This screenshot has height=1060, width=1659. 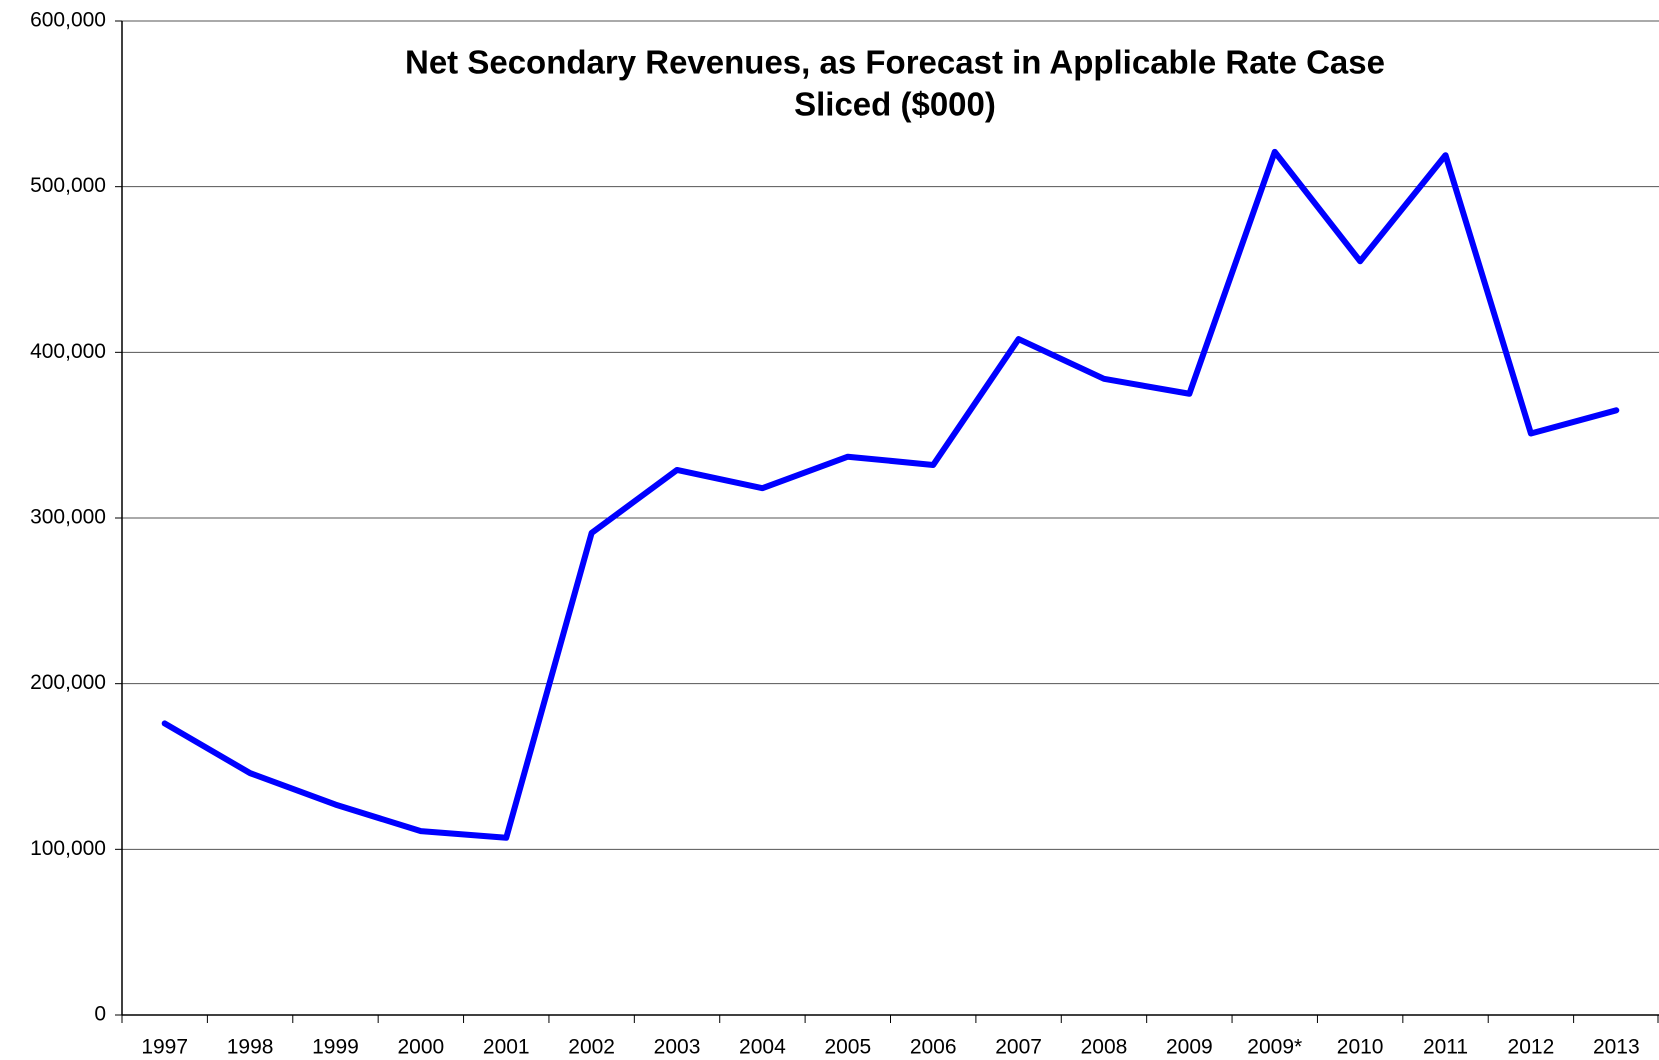 I want to click on x-tick-label: 2009*, so click(x=1274, y=1047).